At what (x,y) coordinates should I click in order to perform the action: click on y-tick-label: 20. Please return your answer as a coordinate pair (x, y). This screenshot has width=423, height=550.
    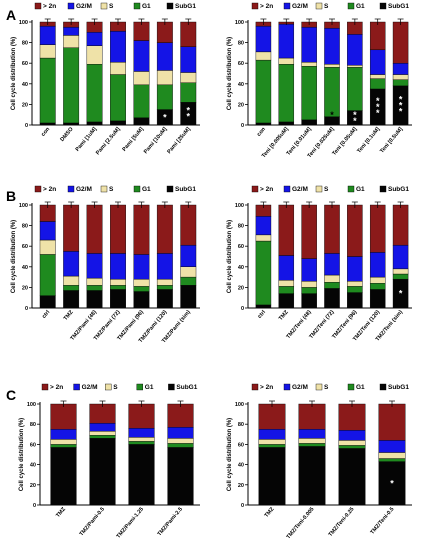
    Looking at the image, I should click on (241, 288).